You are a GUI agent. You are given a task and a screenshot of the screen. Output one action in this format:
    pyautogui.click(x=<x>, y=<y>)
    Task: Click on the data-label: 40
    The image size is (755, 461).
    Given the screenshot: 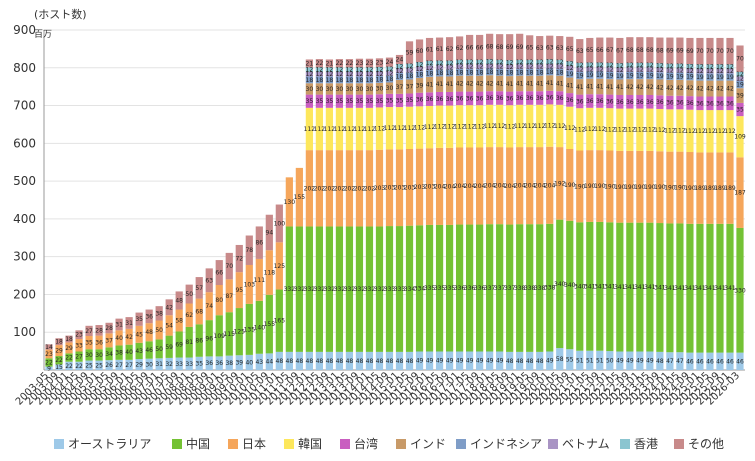 What is the action you would take?
    pyautogui.click(x=129, y=352)
    